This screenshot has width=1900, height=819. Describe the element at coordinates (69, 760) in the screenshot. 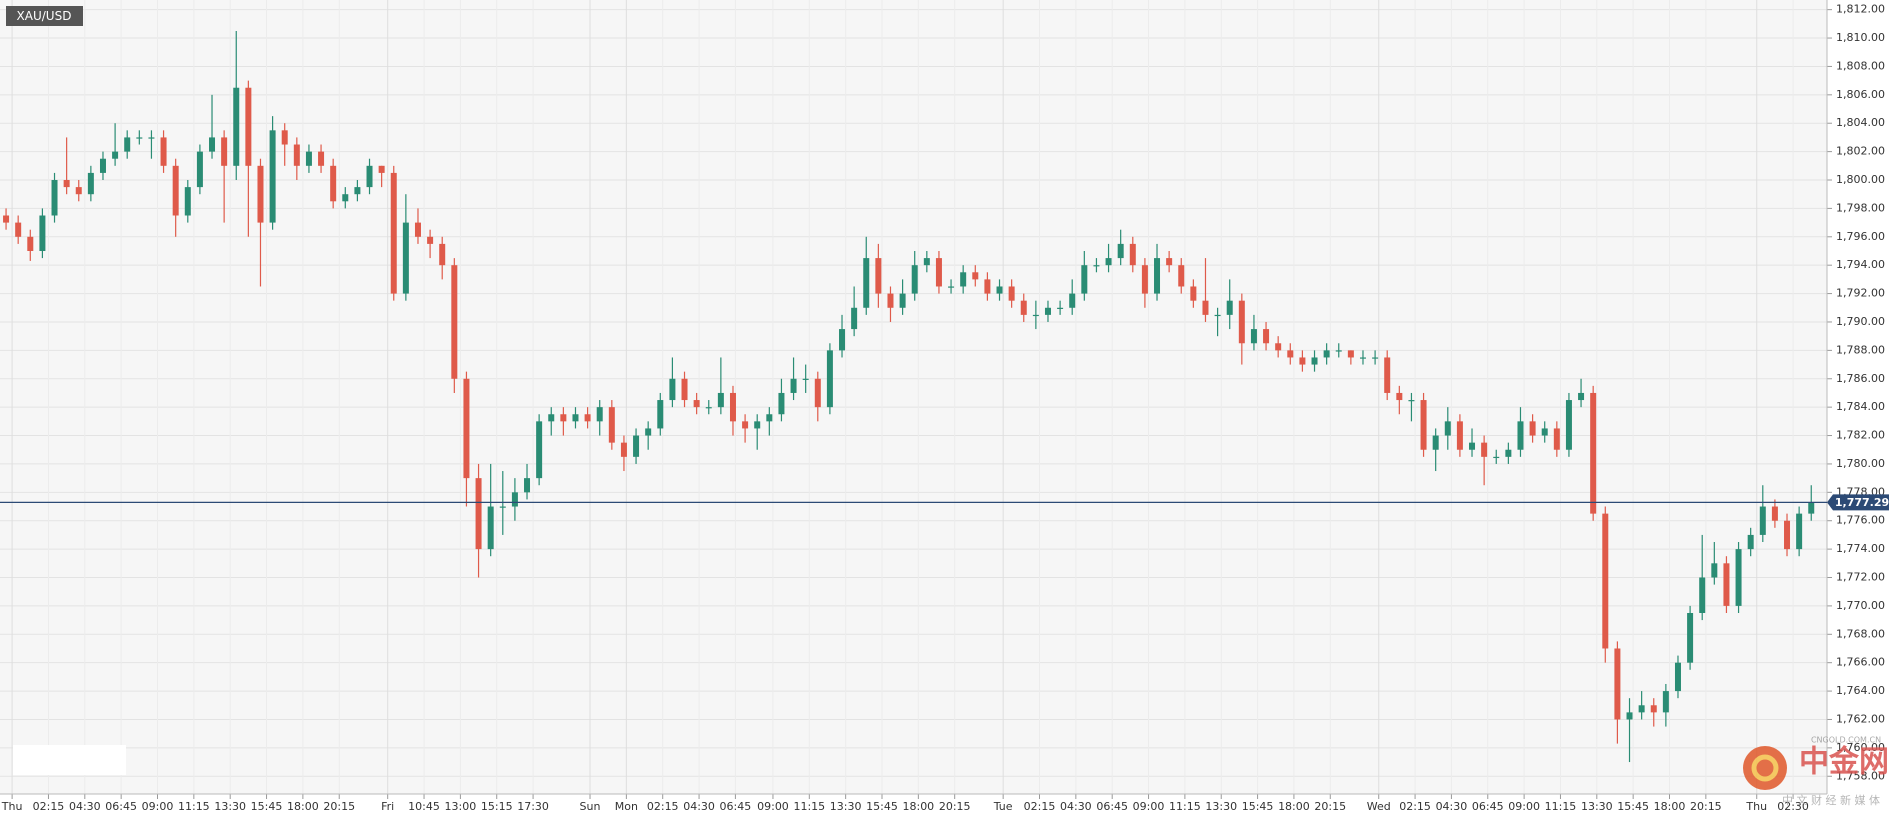

I see `blank-panel` at that location.